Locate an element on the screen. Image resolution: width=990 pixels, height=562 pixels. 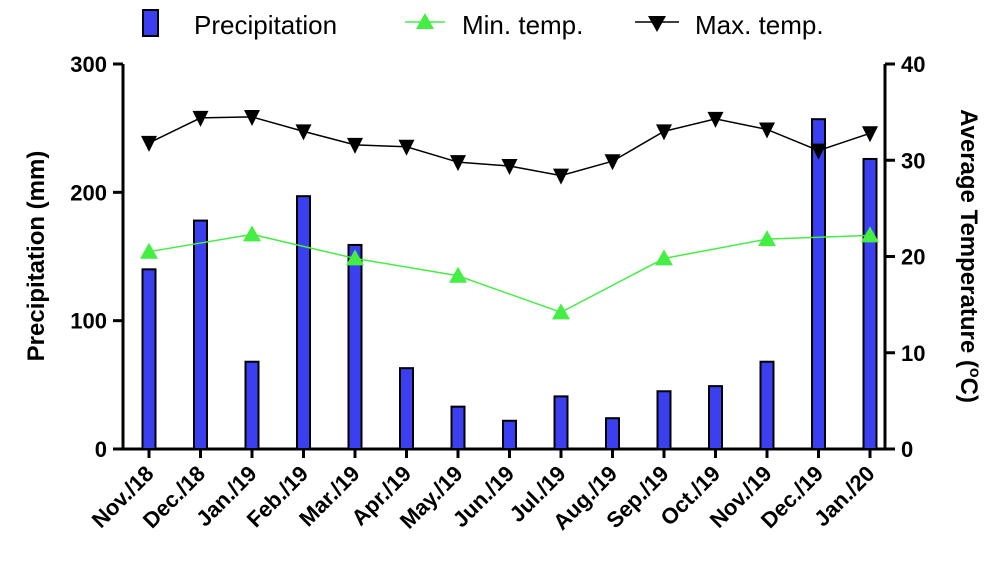
y-left-tick-label: 200 is located at coordinates (88, 192).